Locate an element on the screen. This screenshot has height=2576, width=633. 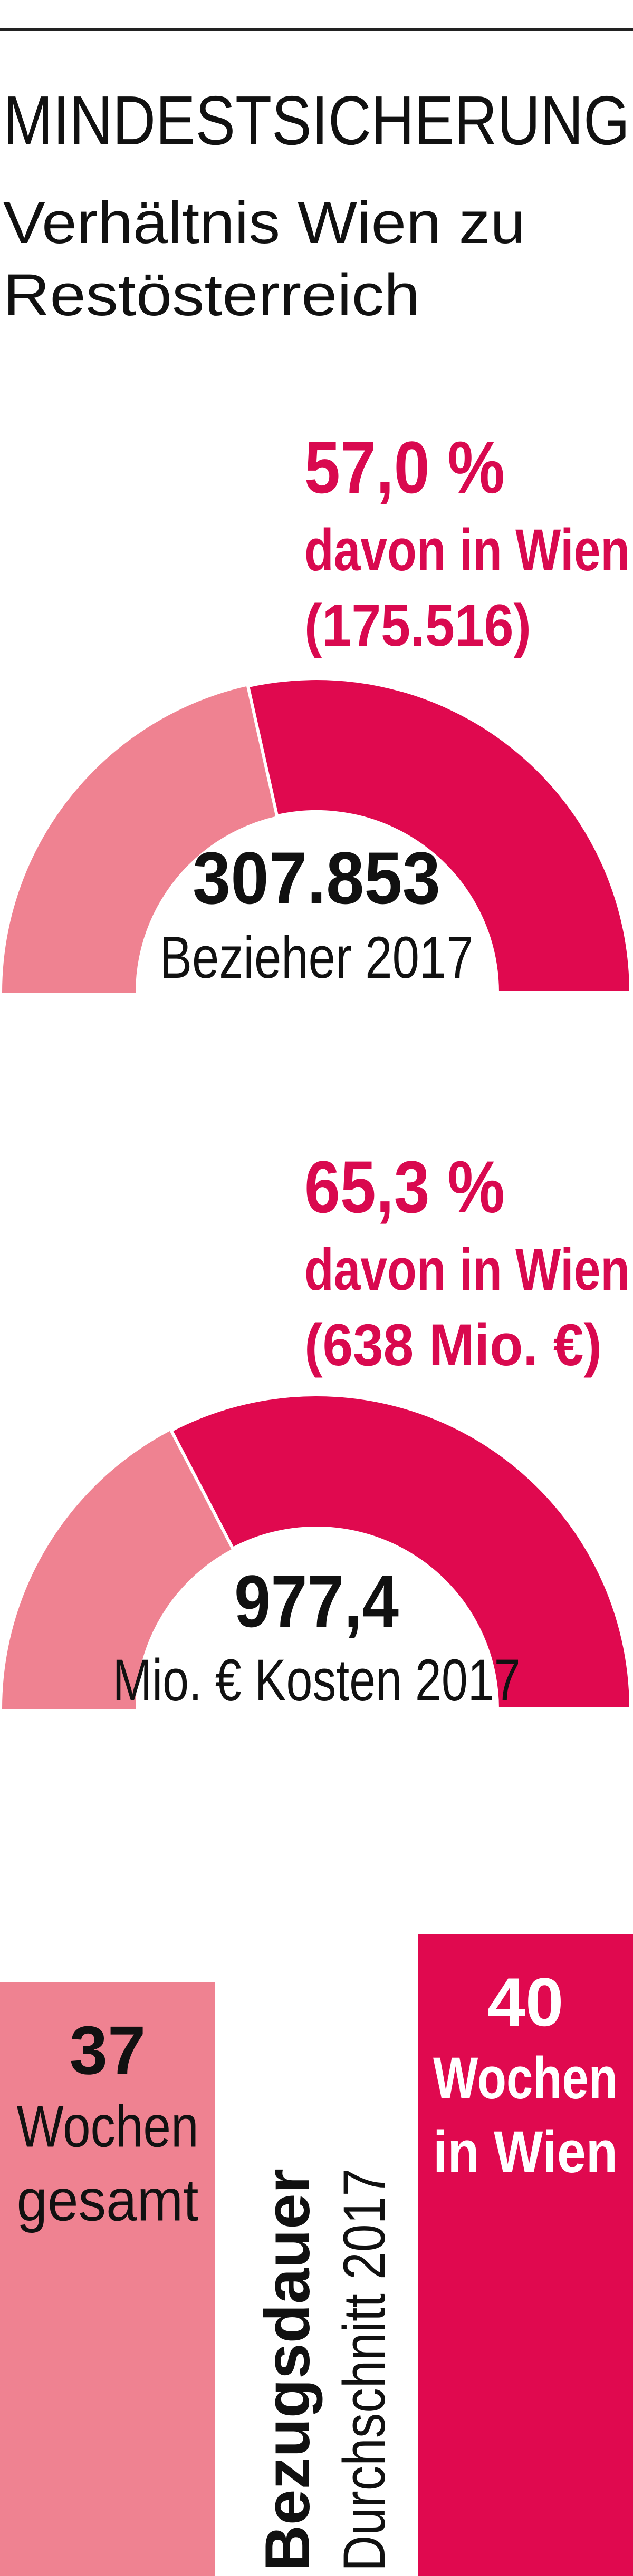
center-value: 977,4 is located at coordinates (316, 1601).